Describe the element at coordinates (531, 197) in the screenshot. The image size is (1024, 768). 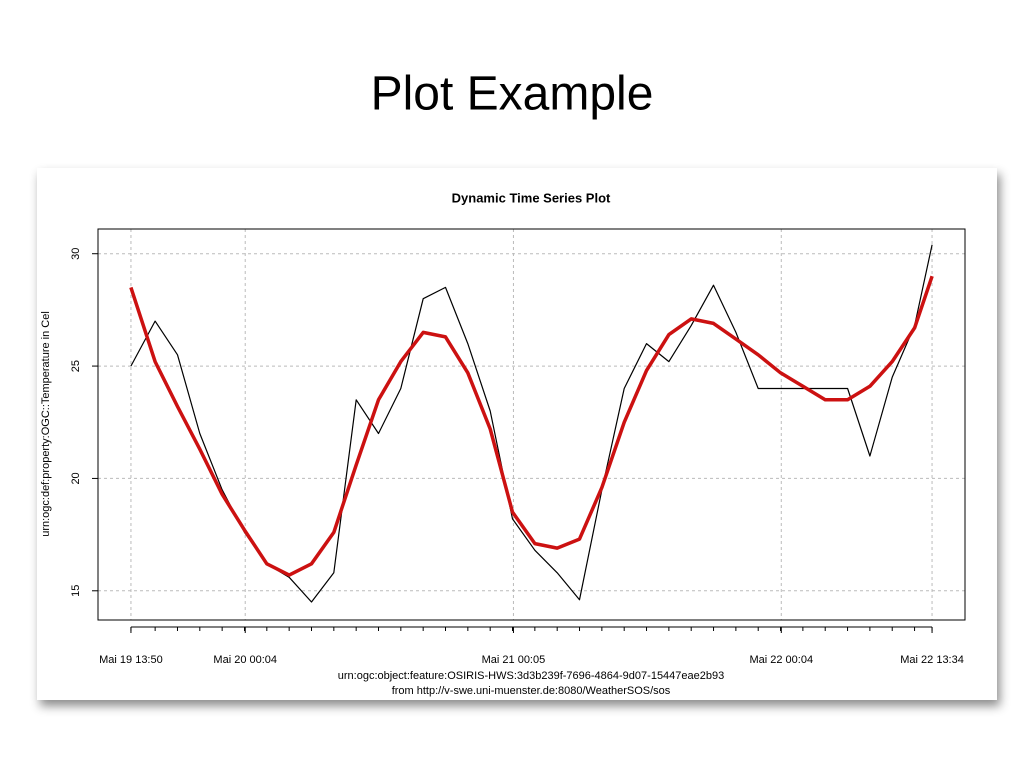
I see `chart-title: Dynamic Time Series Plot` at that location.